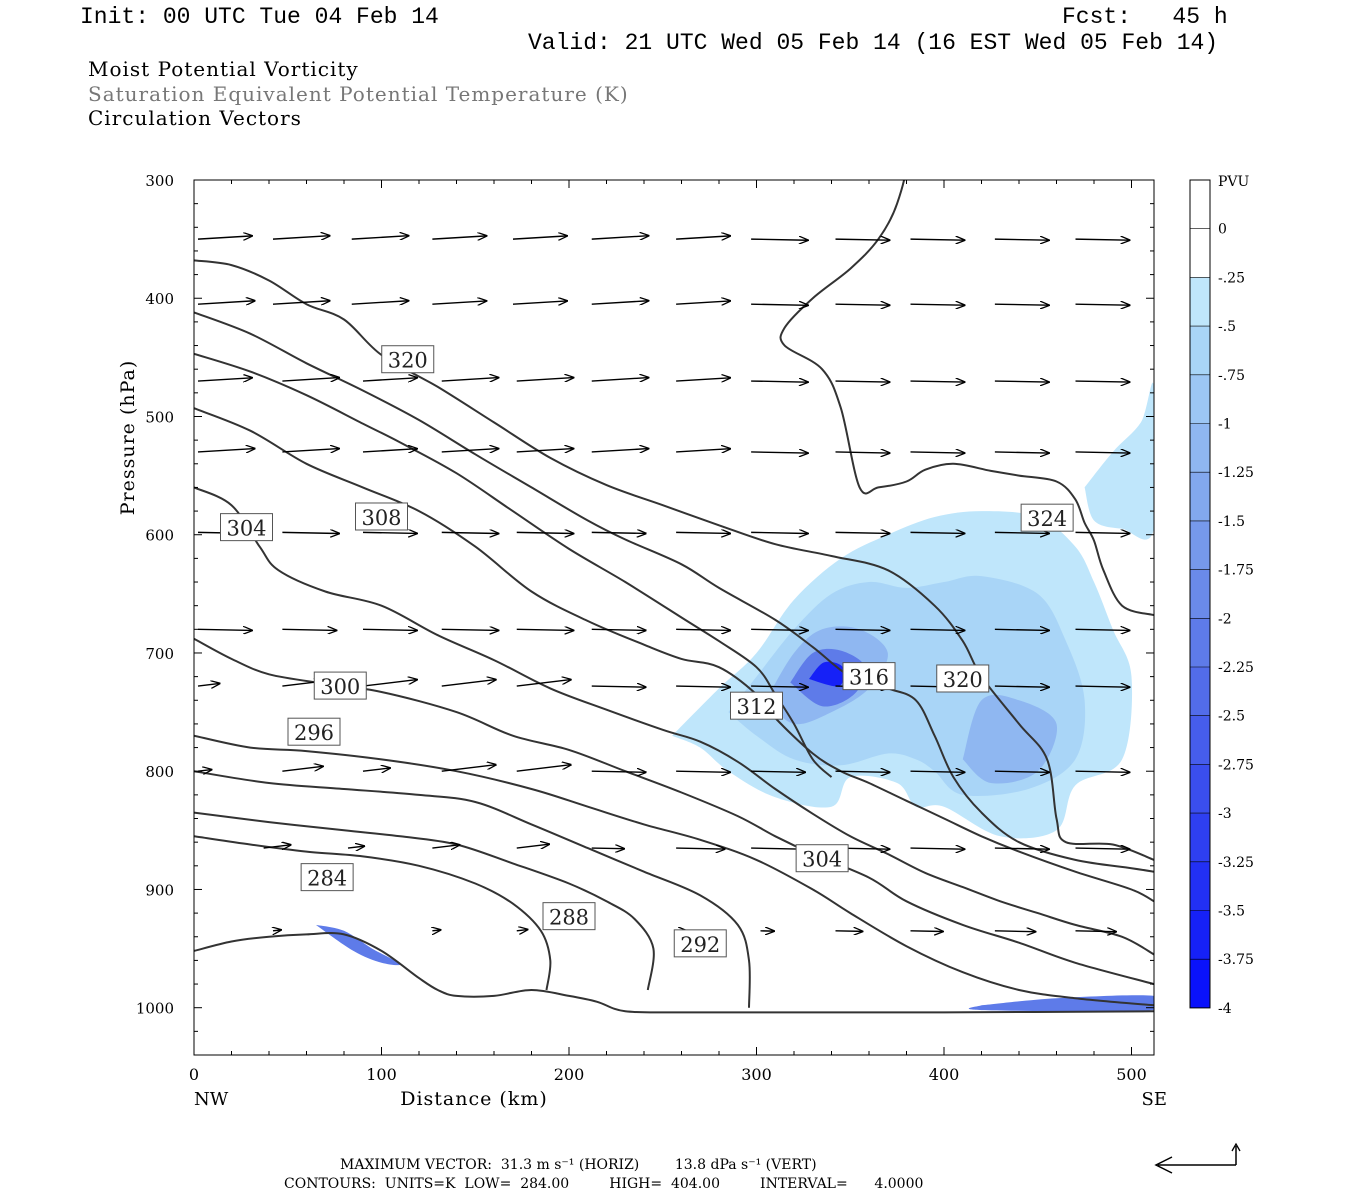 The image size is (1350, 1200). What do you see at coordinates (159, 417) in the screenshot?
I see `y-tick-label: 500` at bounding box center [159, 417].